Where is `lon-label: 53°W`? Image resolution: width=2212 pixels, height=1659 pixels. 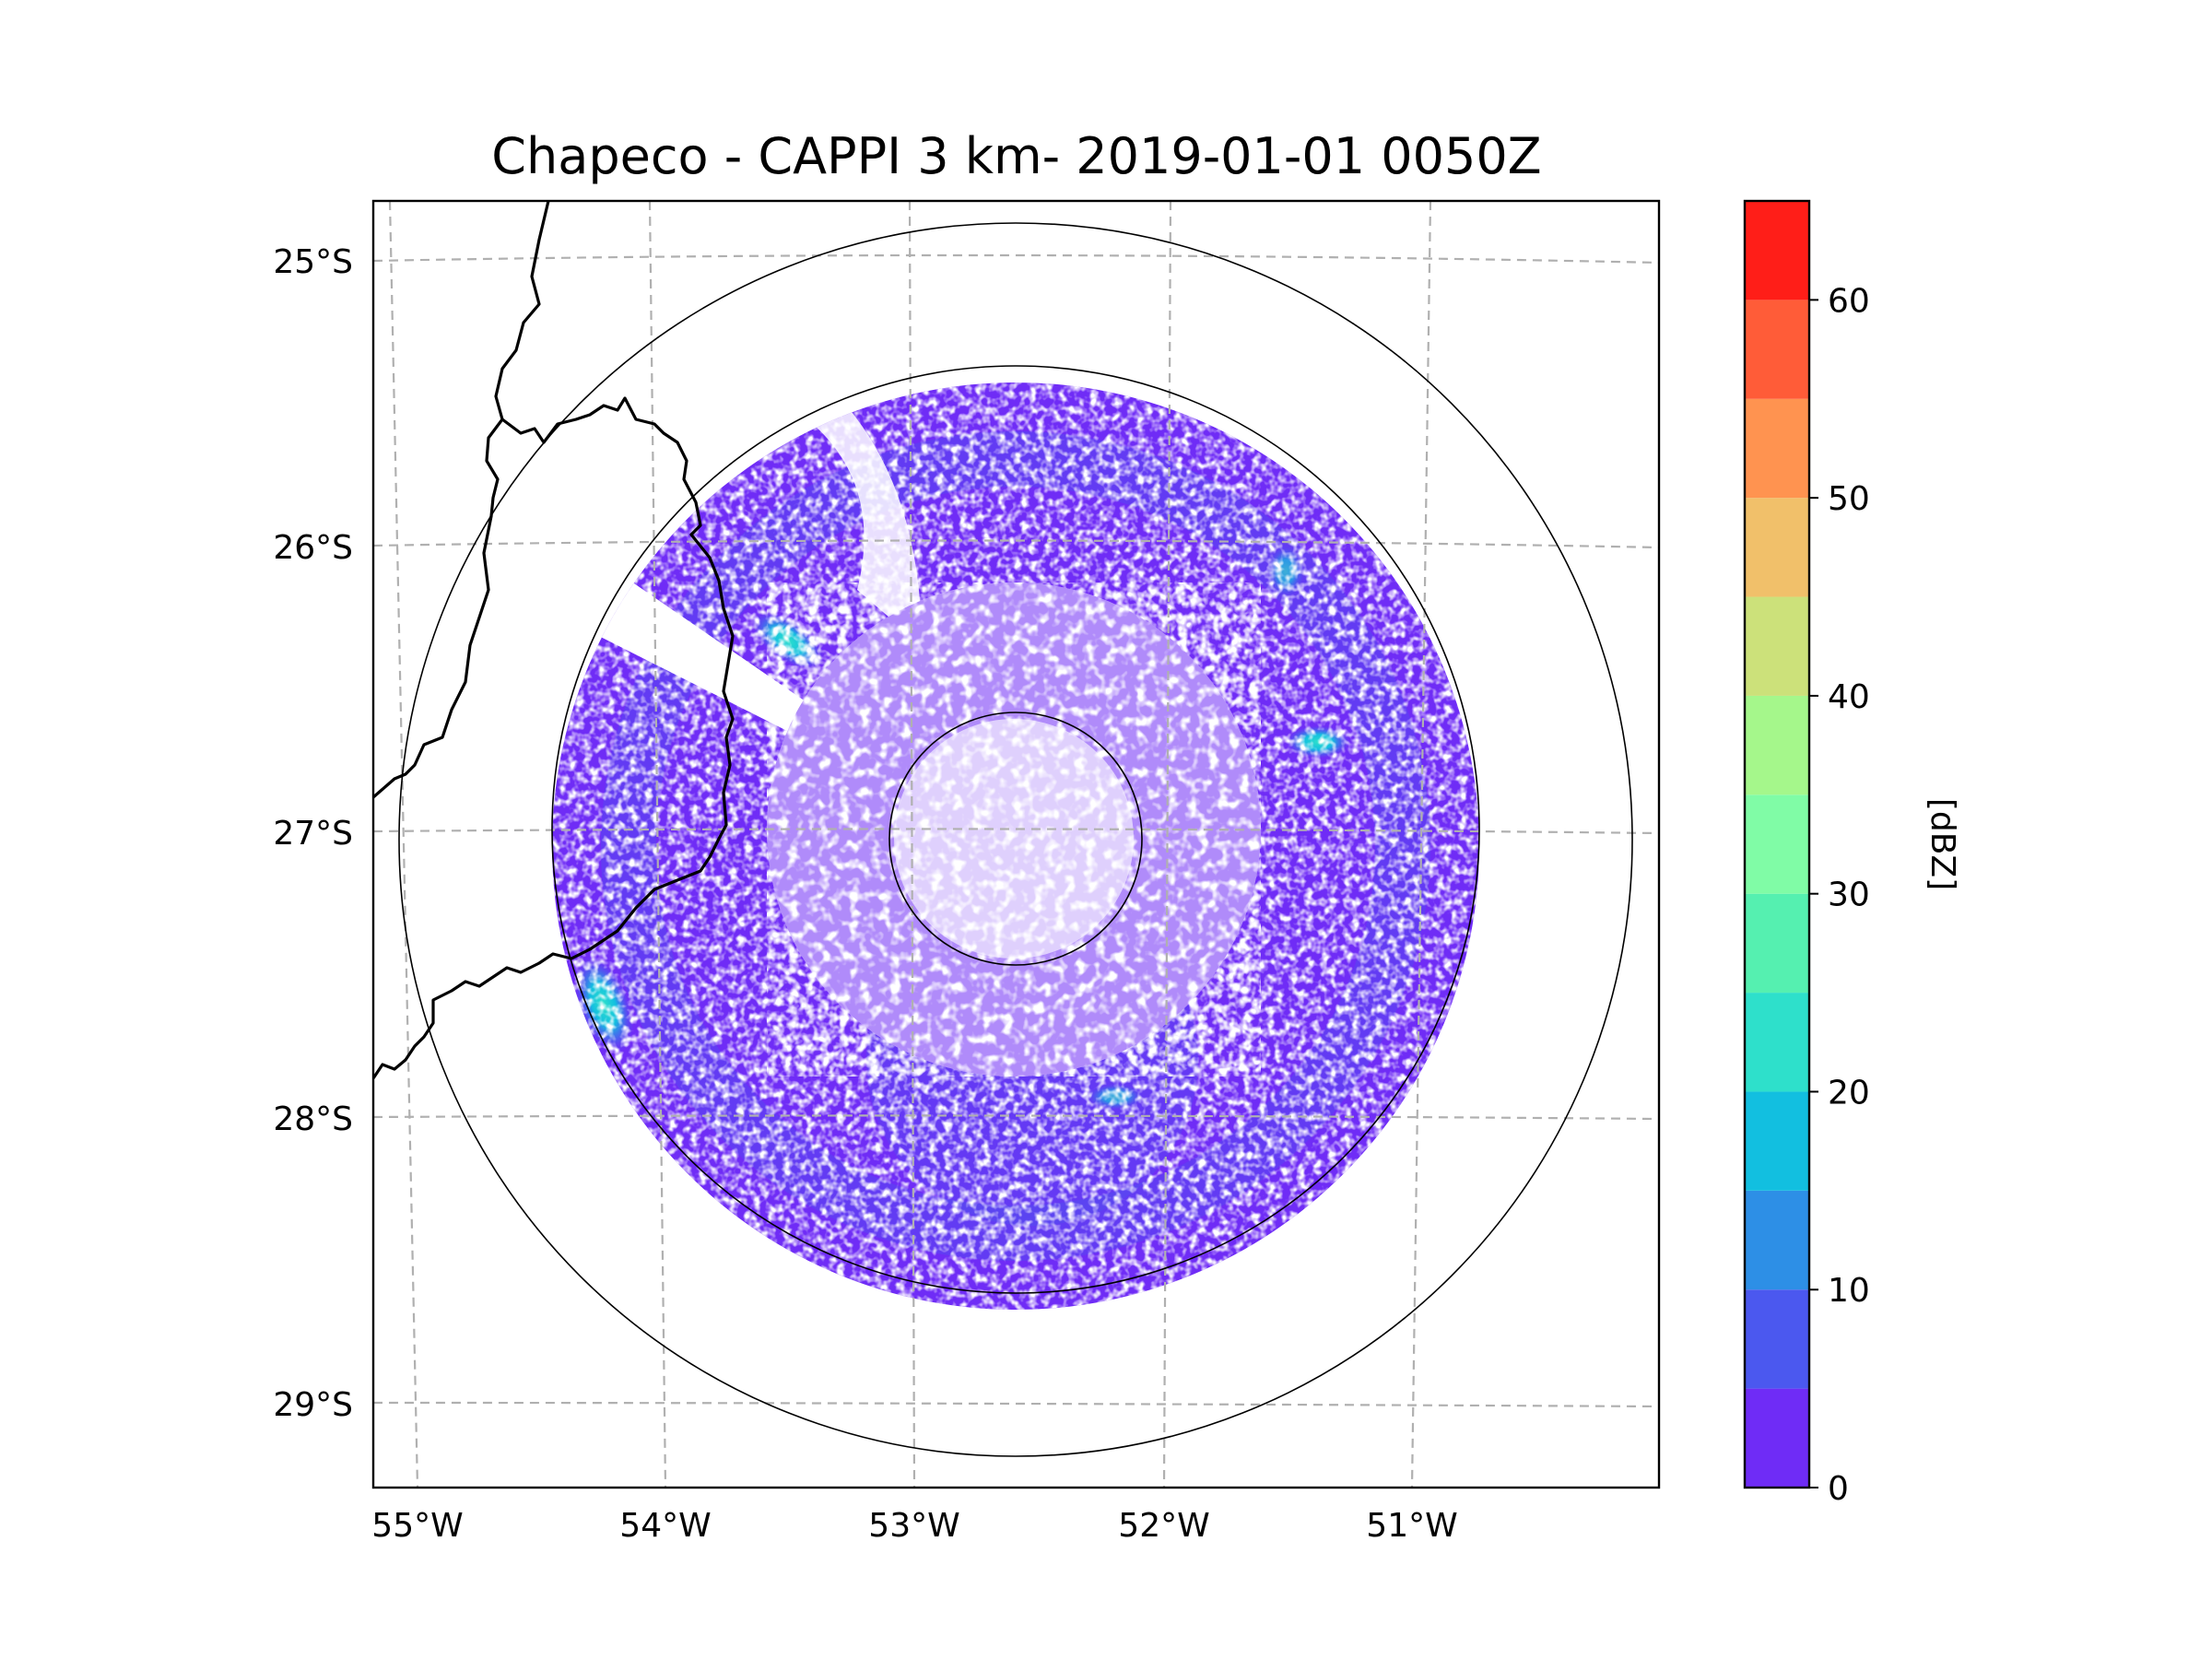 lon-label: 53°W is located at coordinates (913, 1526).